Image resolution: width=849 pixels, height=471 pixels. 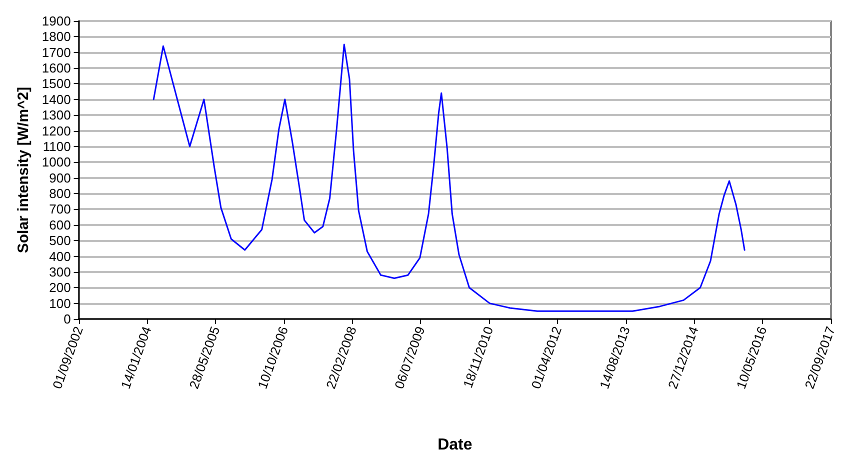 What do you see at coordinates (60, 303) in the screenshot?
I see `y-tick-label: 100` at bounding box center [60, 303].